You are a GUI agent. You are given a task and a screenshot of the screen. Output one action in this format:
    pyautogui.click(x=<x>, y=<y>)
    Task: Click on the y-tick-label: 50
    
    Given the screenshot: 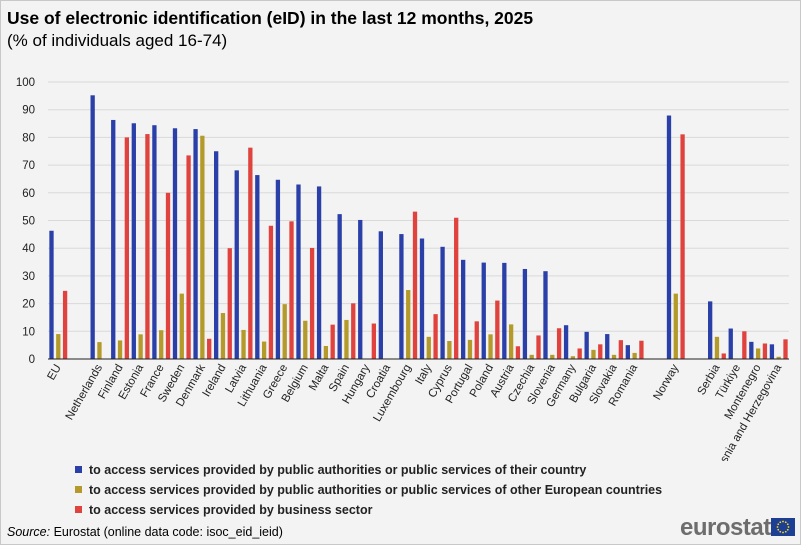 What is the action you would take?
    pyautogui.click(x=28, y=222)
    